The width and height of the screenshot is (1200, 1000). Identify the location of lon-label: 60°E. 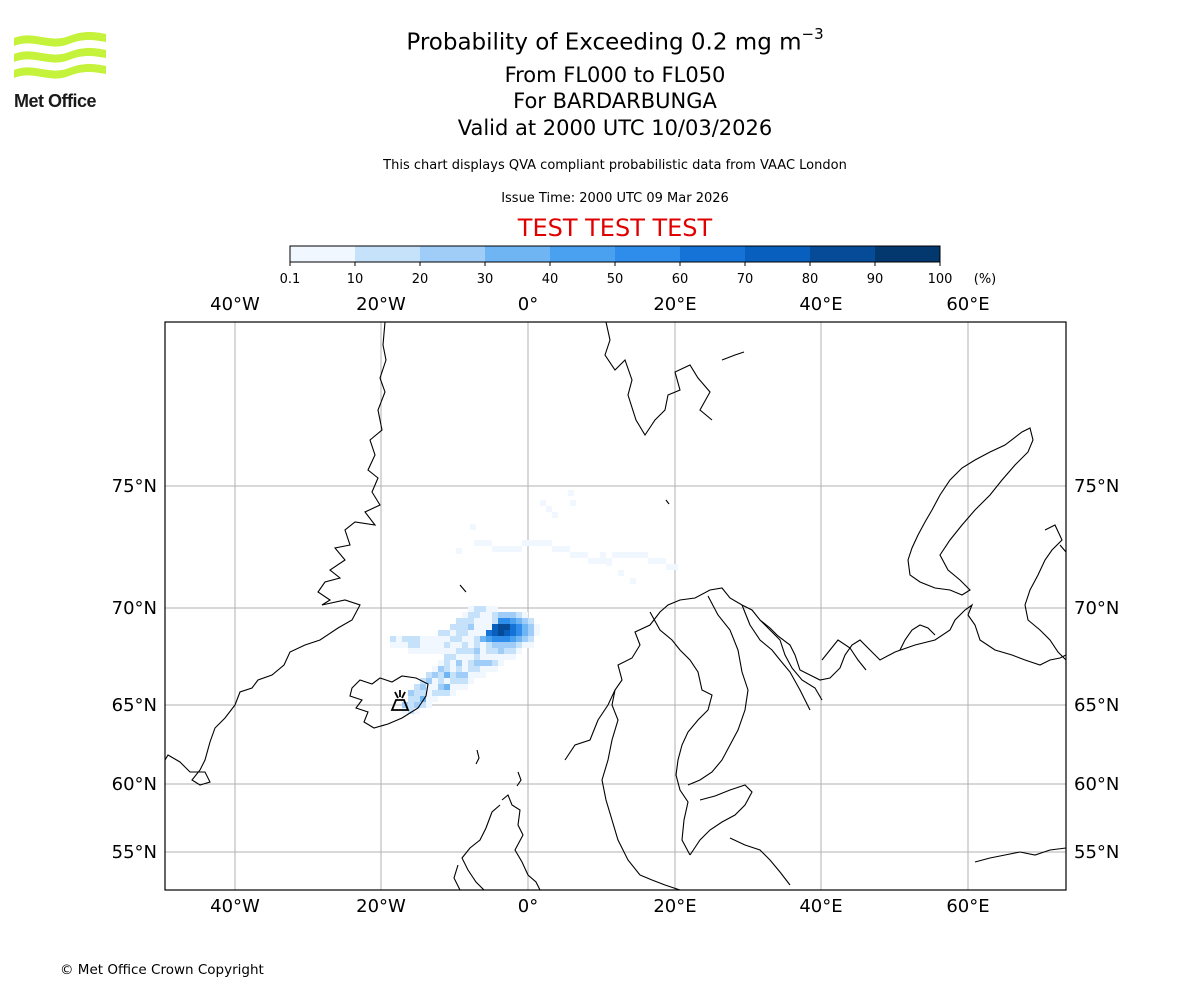
(967, 906).